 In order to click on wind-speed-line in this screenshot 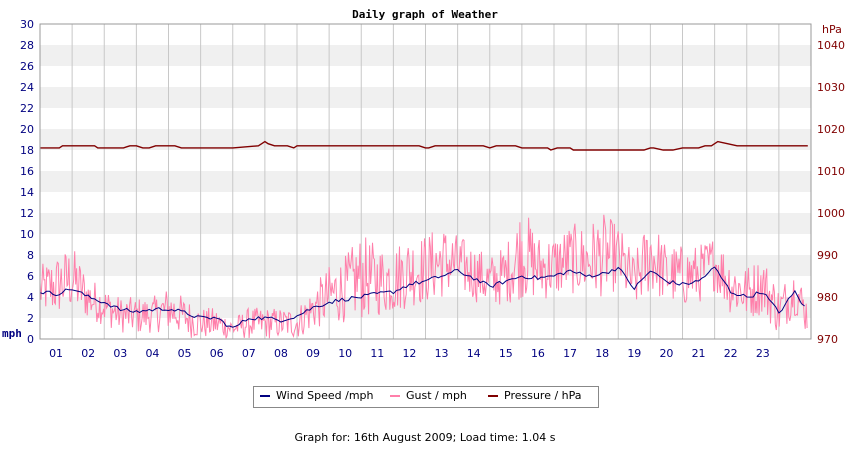, I will do `click(422, 297)`.